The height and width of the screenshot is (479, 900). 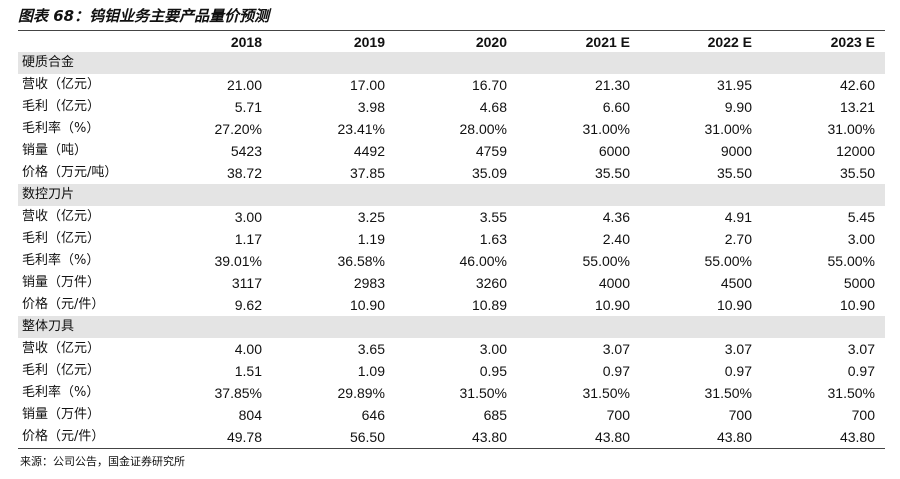 I want to click on cell-value: 1.09, so click(x=371, y=371).